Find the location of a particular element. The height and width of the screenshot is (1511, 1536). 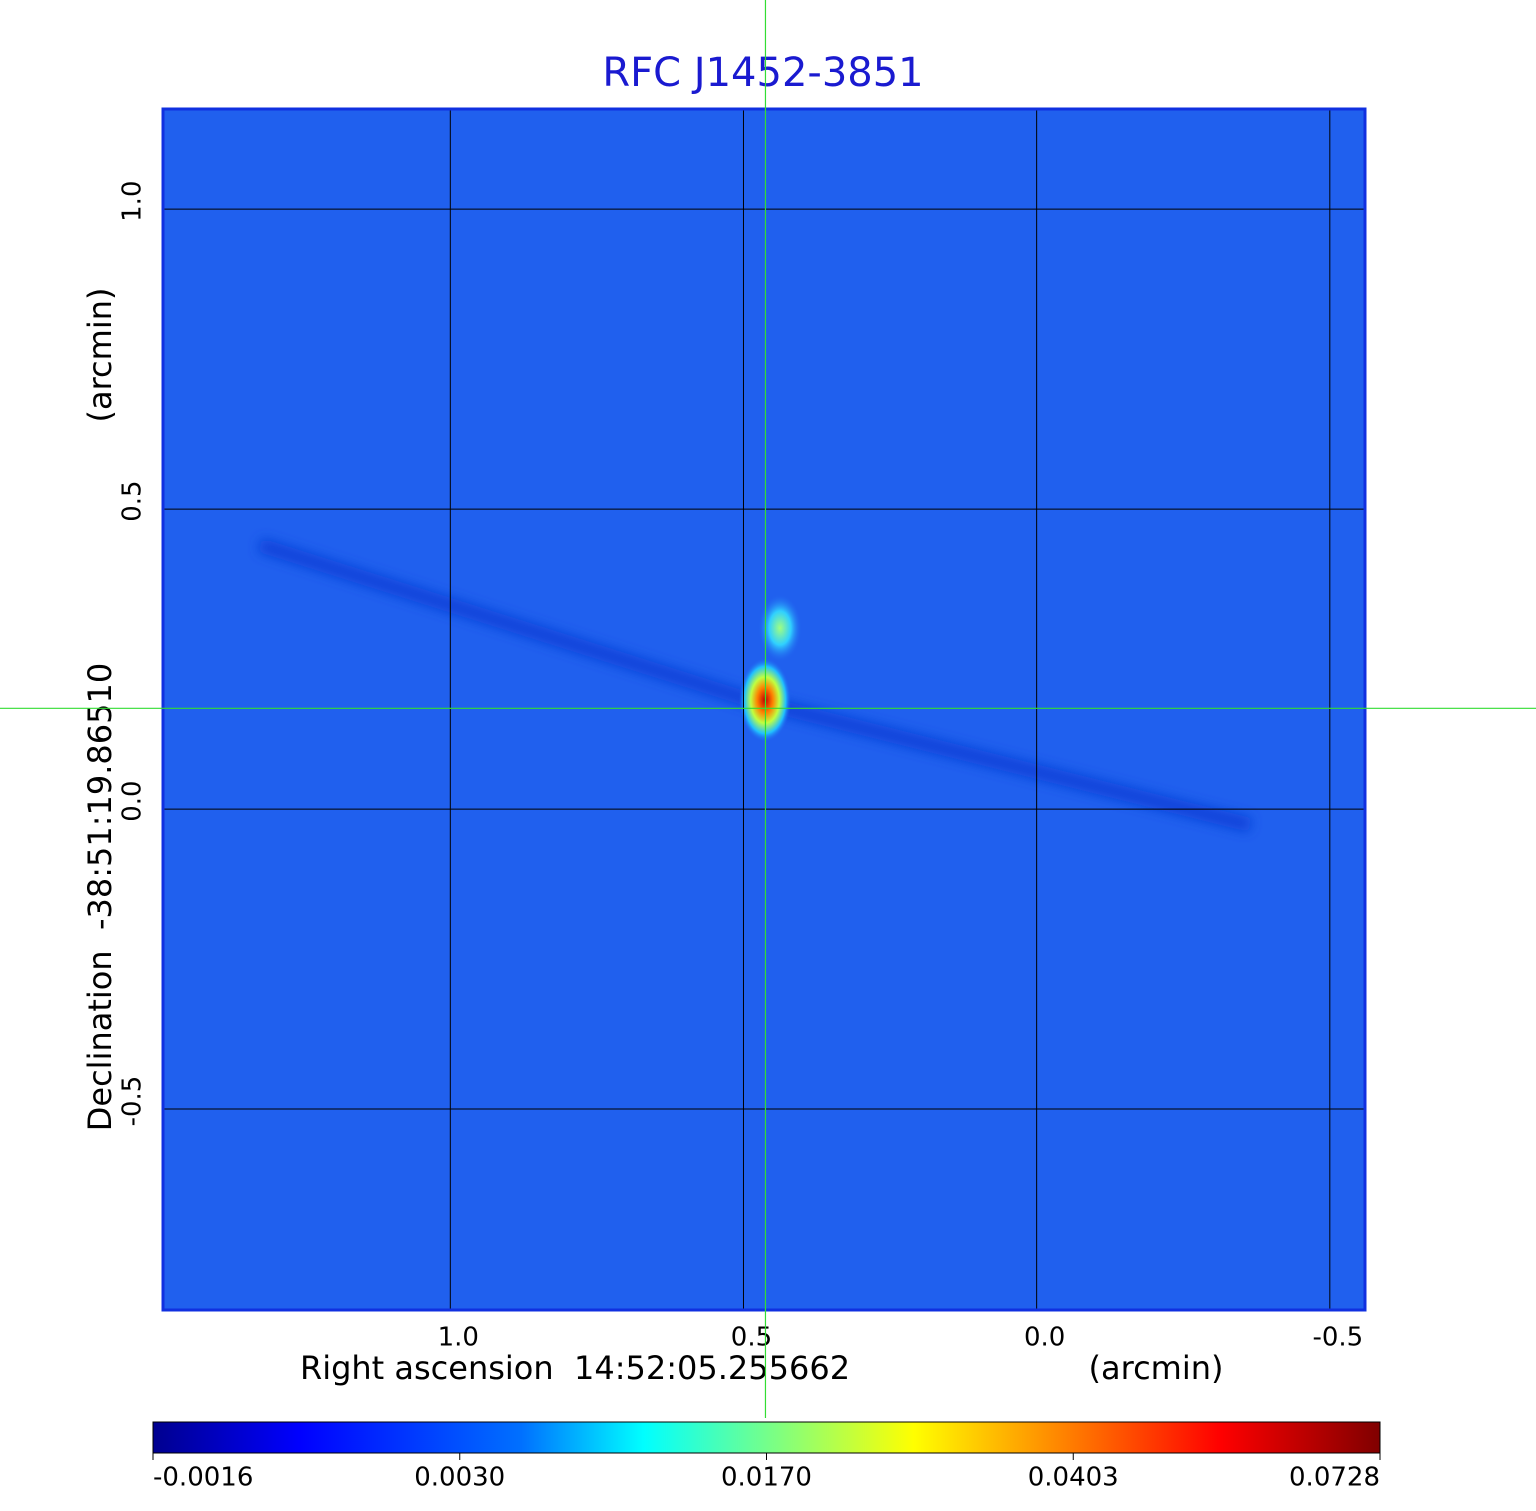

colorbar-tick-label: 0.0170 is located at coordinates (766, 1478).